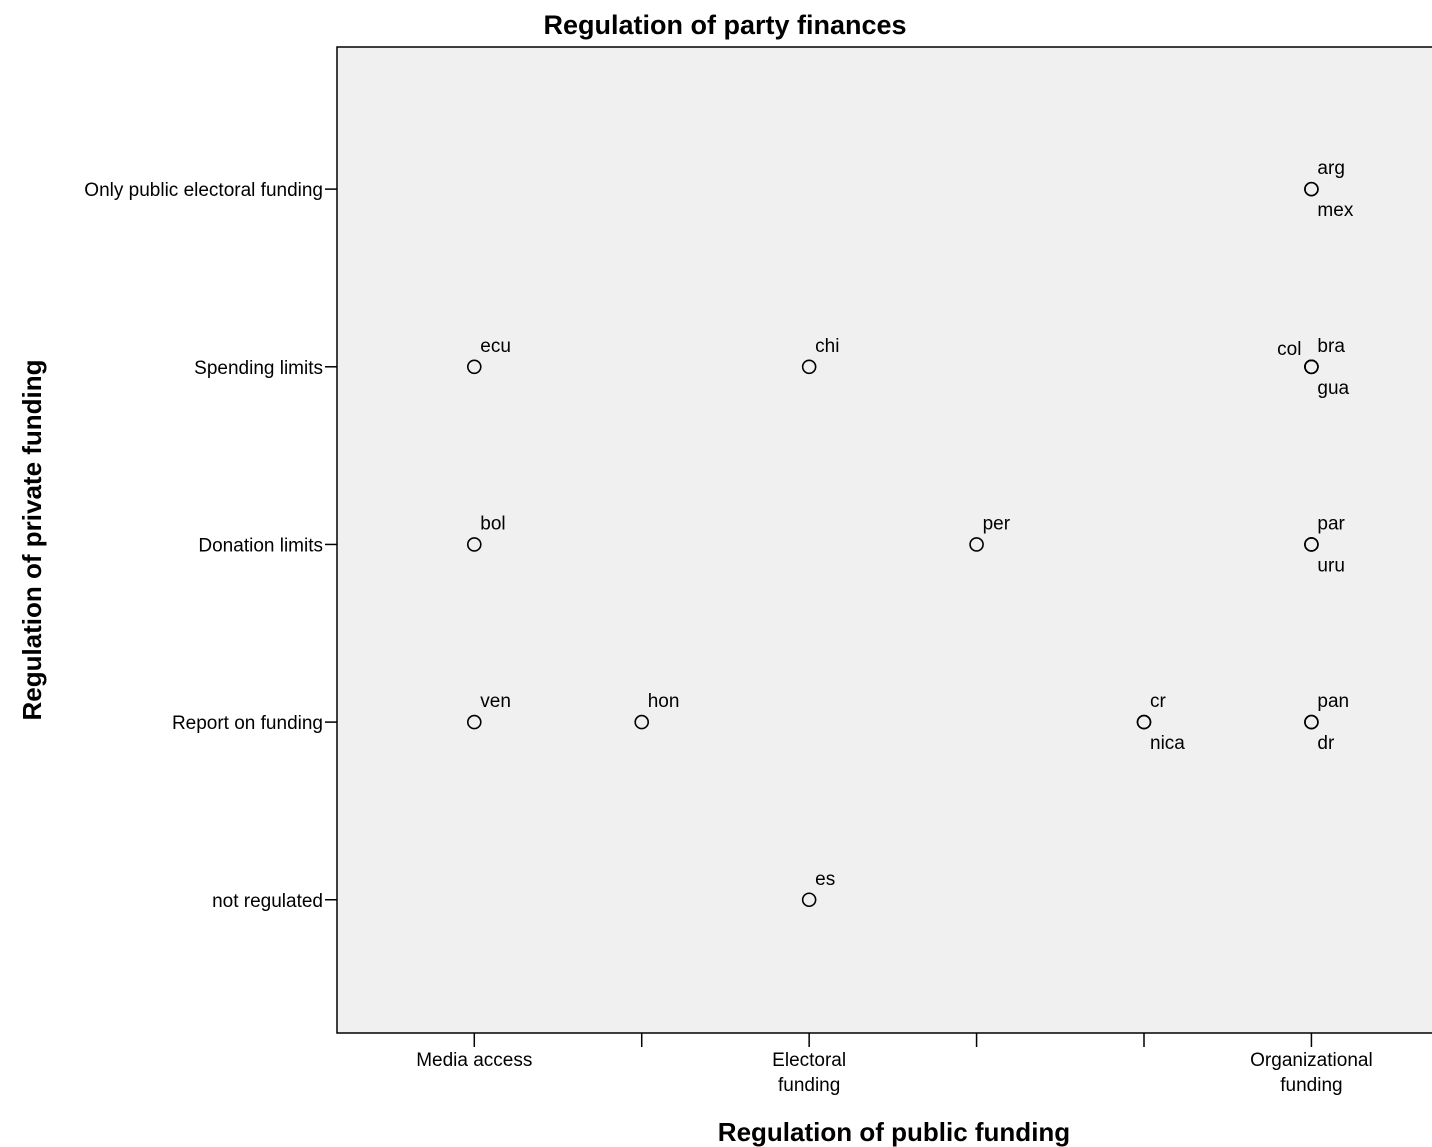 The height and width of the screenshot is (1147, 1432). Describe the element at coordinates (492, 523) in the screenshot. I see `point-label: bol` at that location.